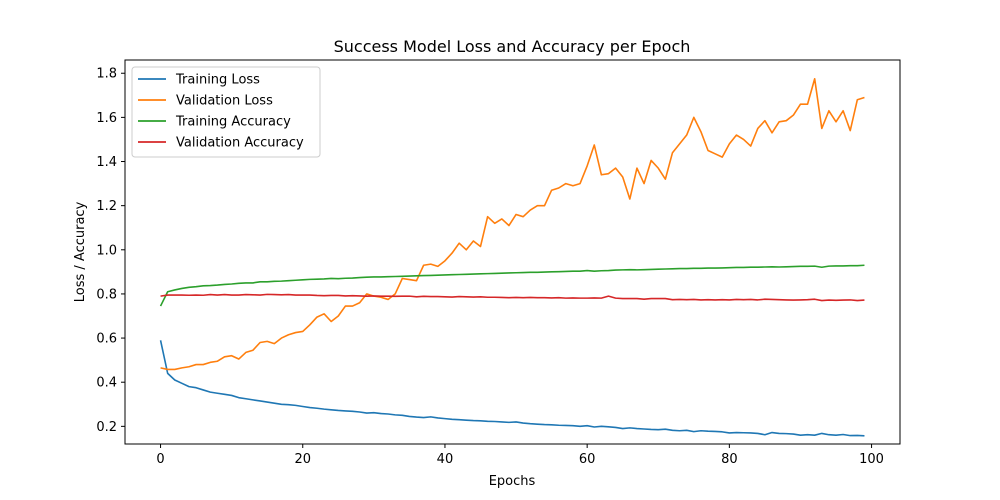 The width and height of the screenshot is (1000, 500). I want to click on series-line-training-loss, so click(512, 388).